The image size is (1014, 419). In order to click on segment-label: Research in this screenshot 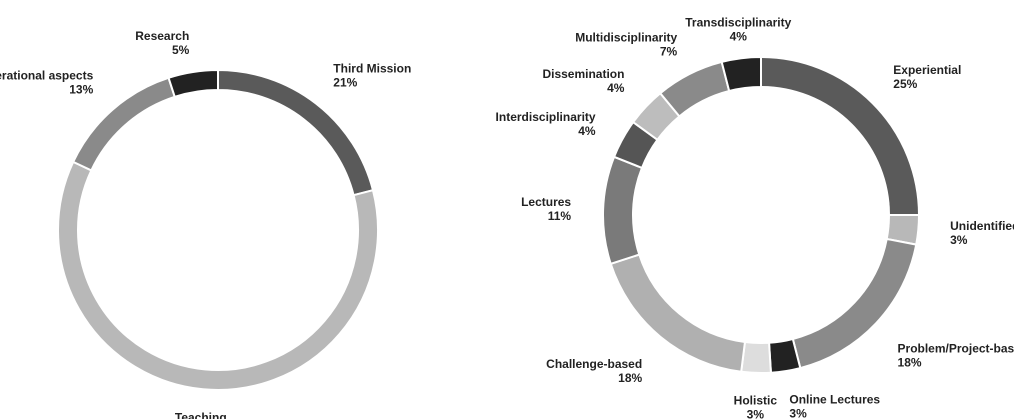, I will do `click(162, 36)`.